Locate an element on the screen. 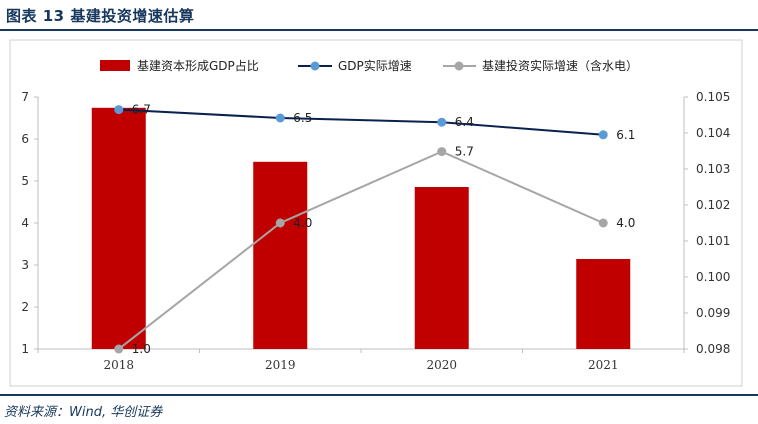  gdp-data-label: 6.7 is located at coordinates (141, 110).